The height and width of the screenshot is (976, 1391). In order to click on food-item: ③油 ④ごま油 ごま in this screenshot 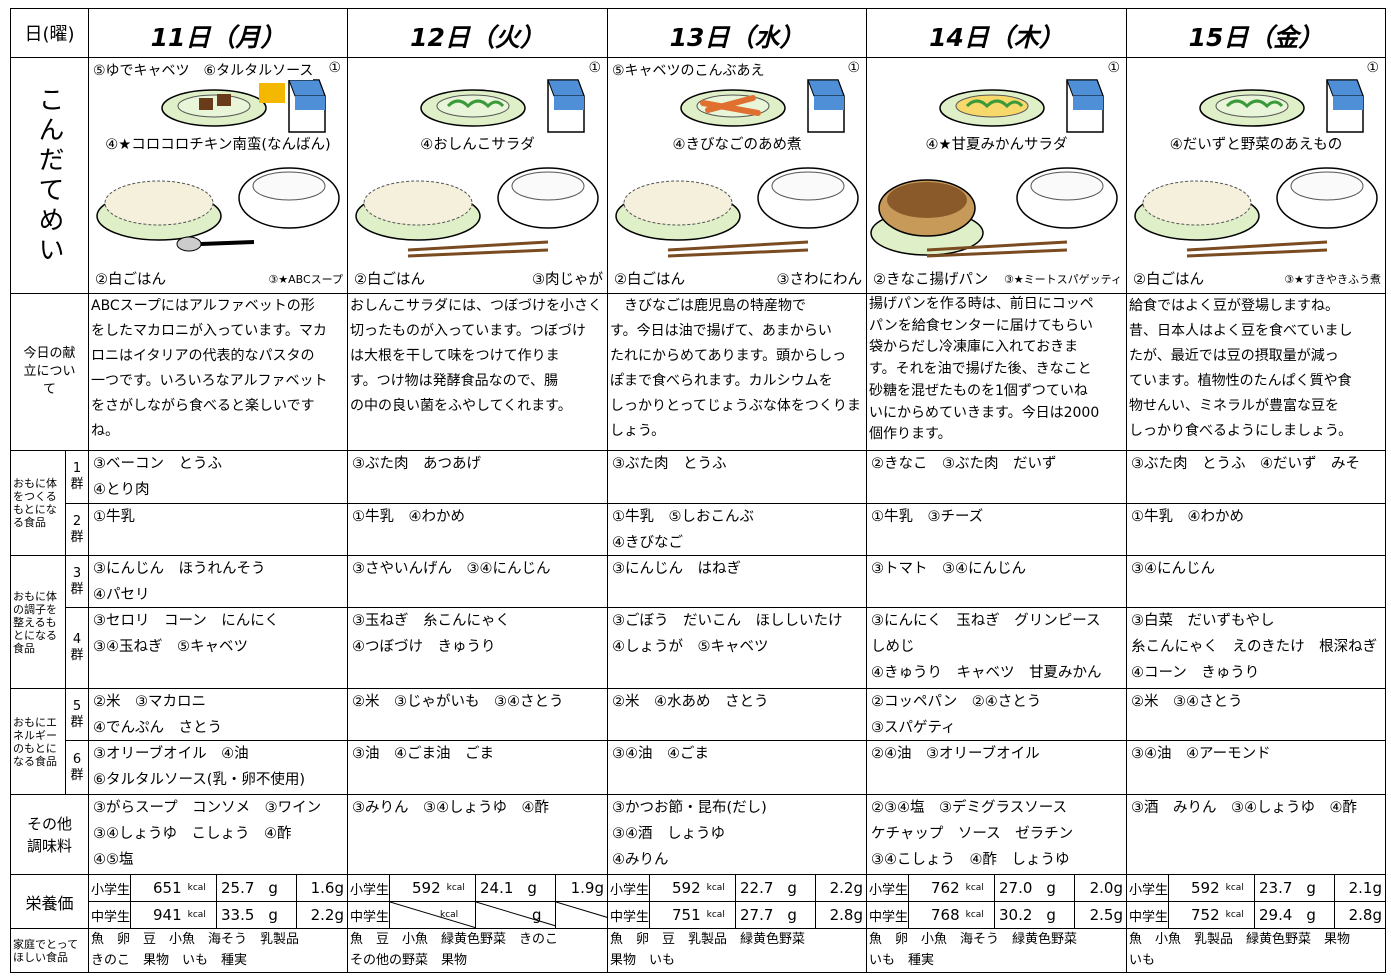, I will do `click(423, 754)`.